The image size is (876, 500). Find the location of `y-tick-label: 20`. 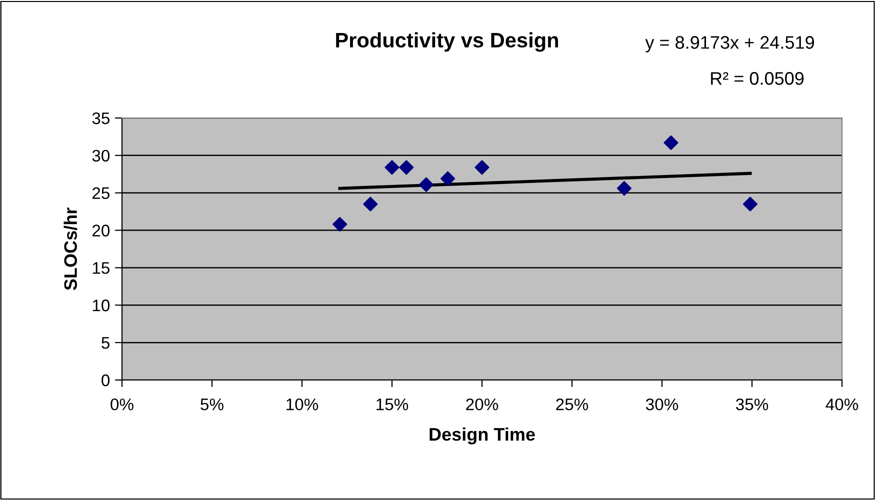

y-tick-label: 20 is located at coordinates (101, 230).